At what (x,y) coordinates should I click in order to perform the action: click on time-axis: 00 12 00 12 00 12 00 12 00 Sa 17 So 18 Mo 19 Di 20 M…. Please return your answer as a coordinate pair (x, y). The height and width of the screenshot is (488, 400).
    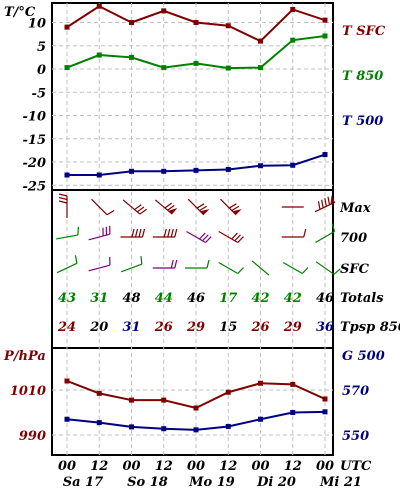
    Looking at the image, I should click on (215, 473).